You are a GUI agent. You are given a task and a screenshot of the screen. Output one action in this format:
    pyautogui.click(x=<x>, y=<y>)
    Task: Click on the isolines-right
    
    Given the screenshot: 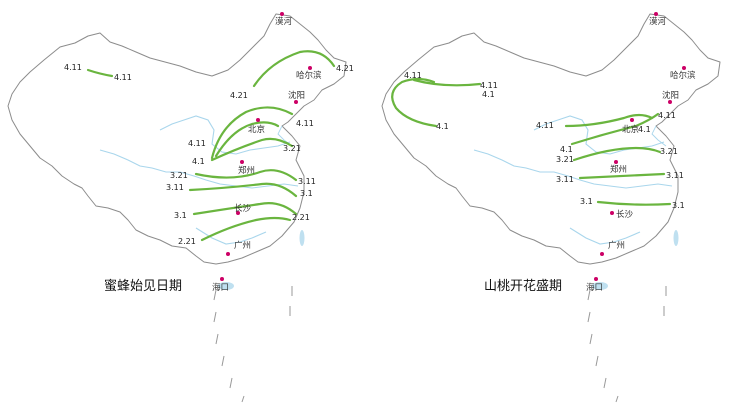 What is the action you would take?
    pyautogui.click(x=531, y=141)
    